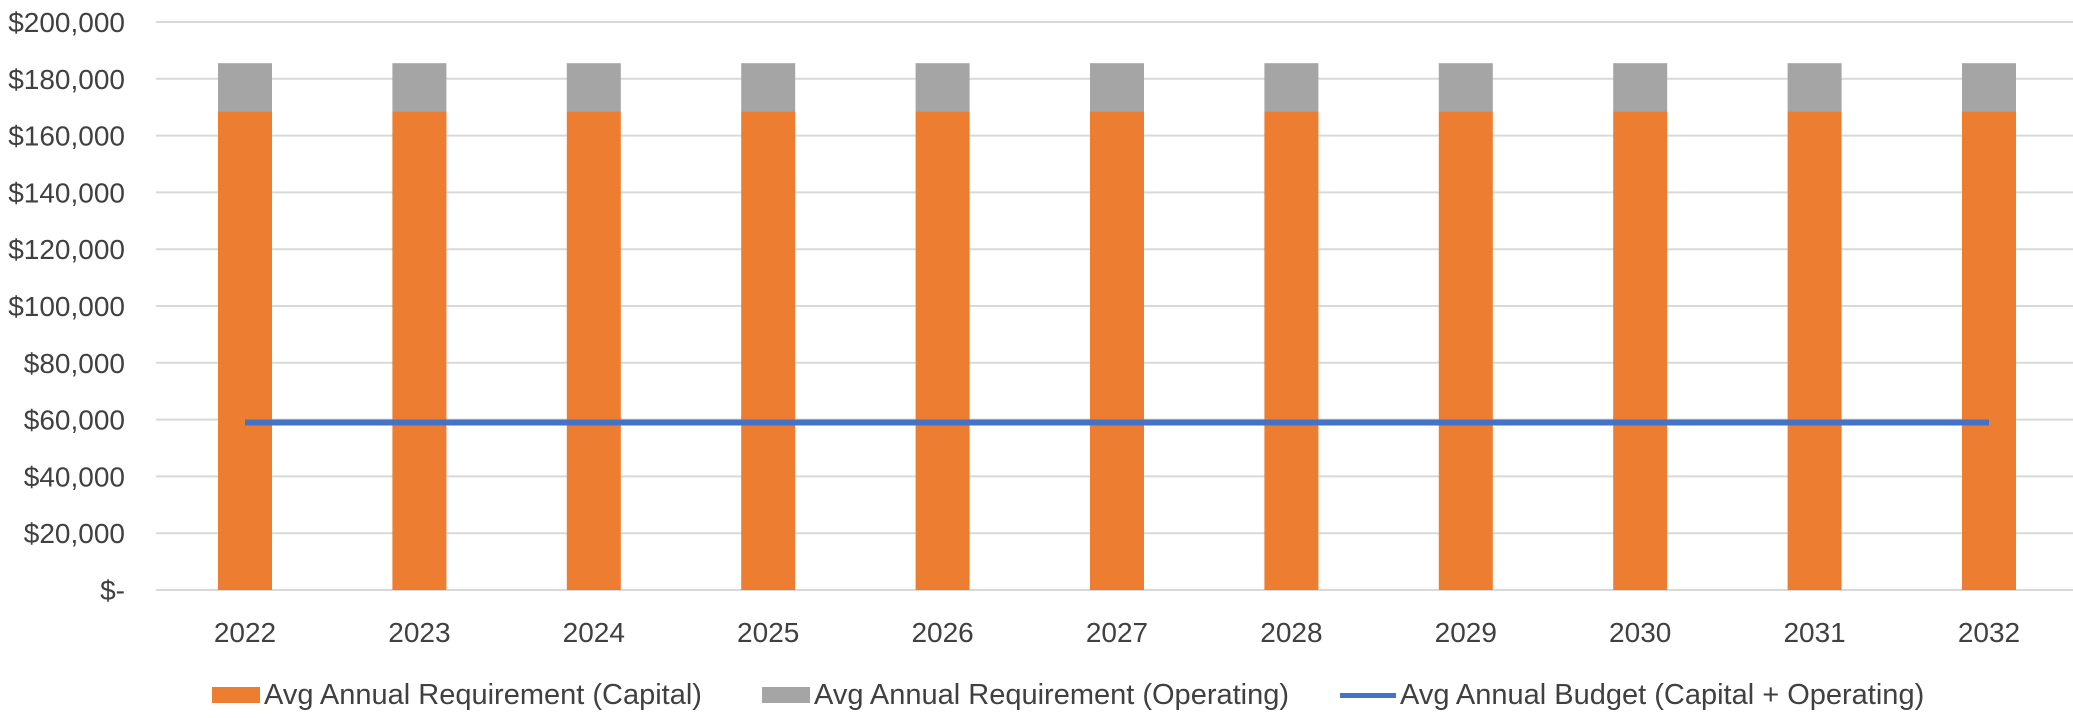  I want to click on x-tick-label: 2023, so click(419, 632).